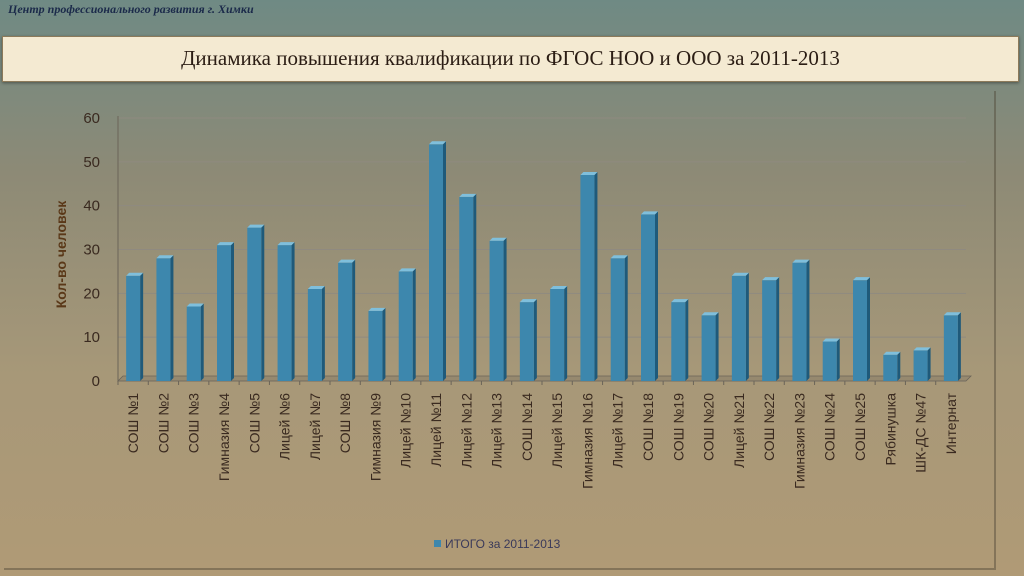  Describe the element at coordinates (437, 543) in the screenshot. I see `legend-swatch` at that location.